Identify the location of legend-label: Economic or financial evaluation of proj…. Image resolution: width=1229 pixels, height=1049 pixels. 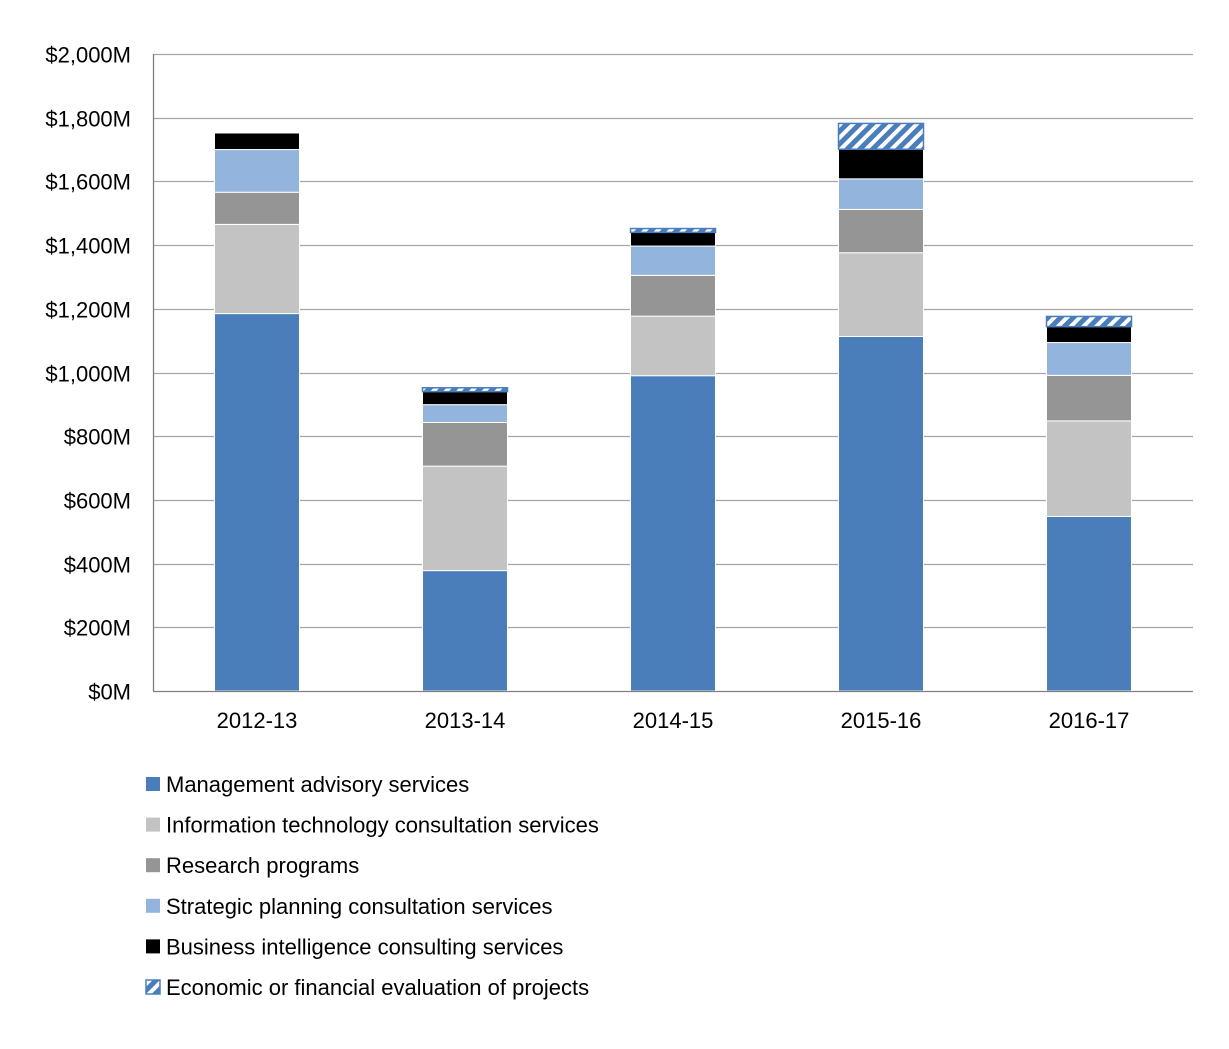
(377, 987).